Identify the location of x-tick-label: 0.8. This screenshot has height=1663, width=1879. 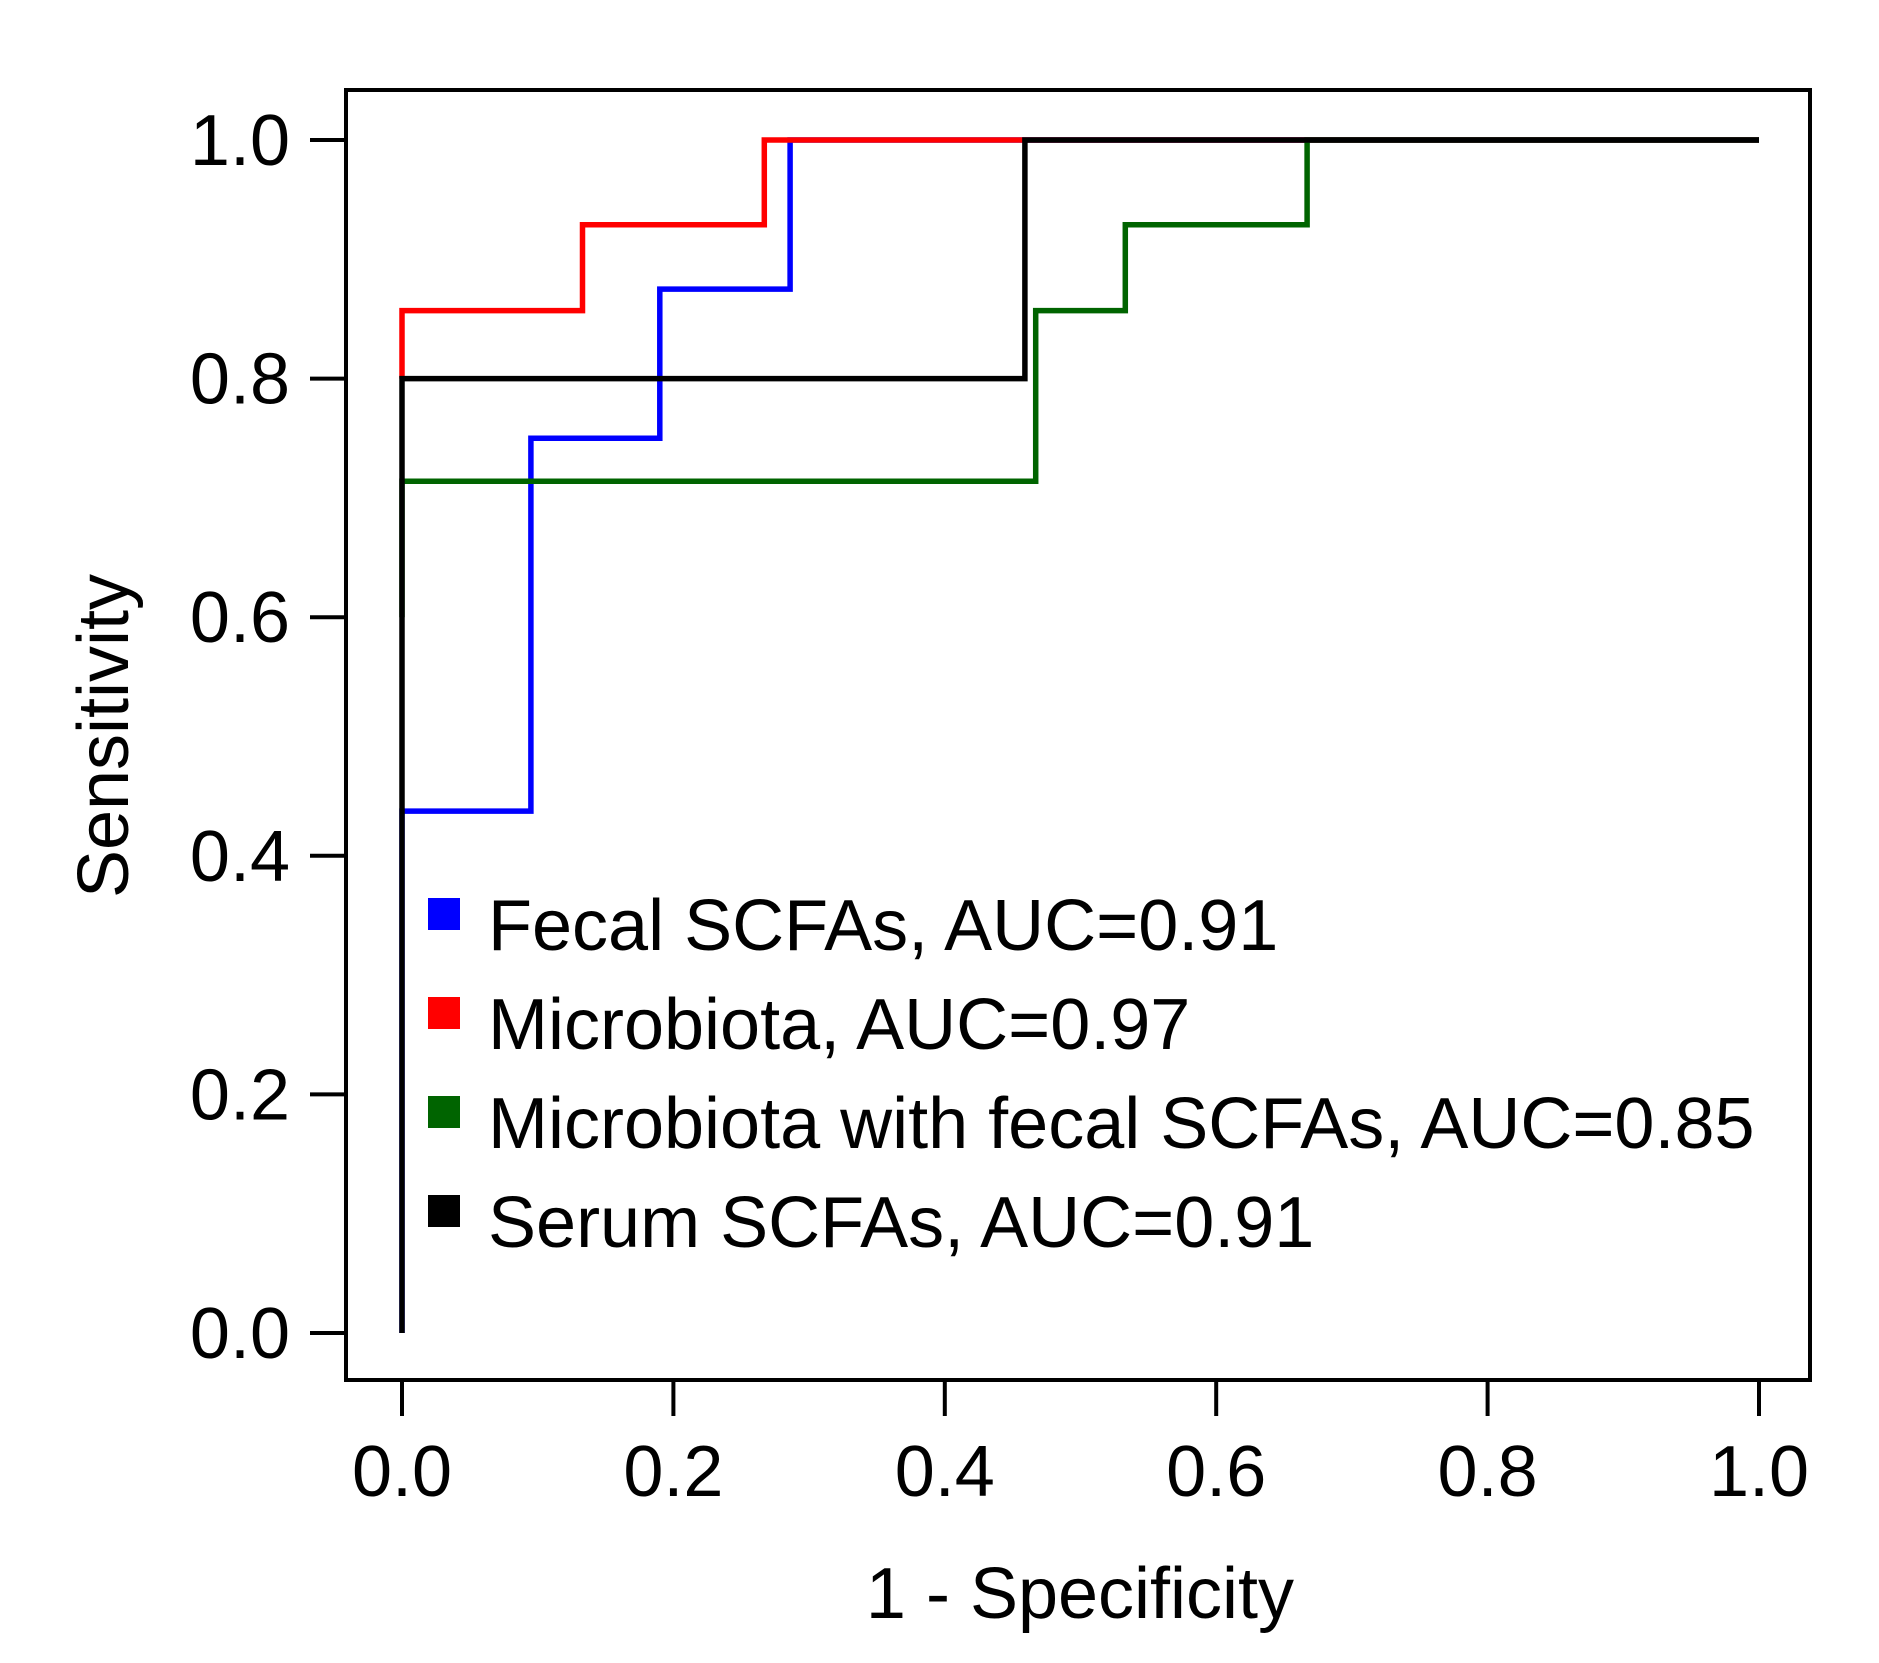
(1488, 1472).